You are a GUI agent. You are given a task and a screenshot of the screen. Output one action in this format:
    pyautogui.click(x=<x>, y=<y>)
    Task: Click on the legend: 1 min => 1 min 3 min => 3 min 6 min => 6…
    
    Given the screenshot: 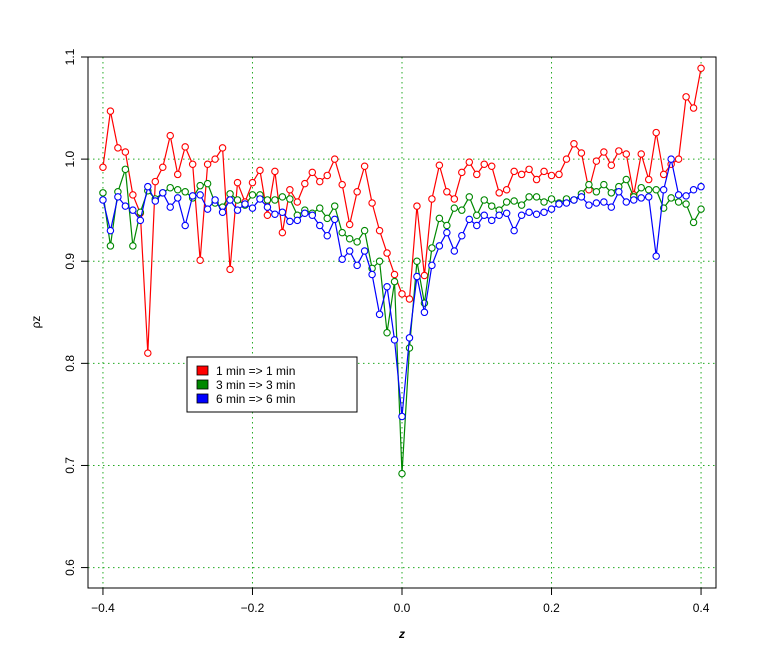 What is the action you would take?
    pyautogui.click(x=272, y=384)
    